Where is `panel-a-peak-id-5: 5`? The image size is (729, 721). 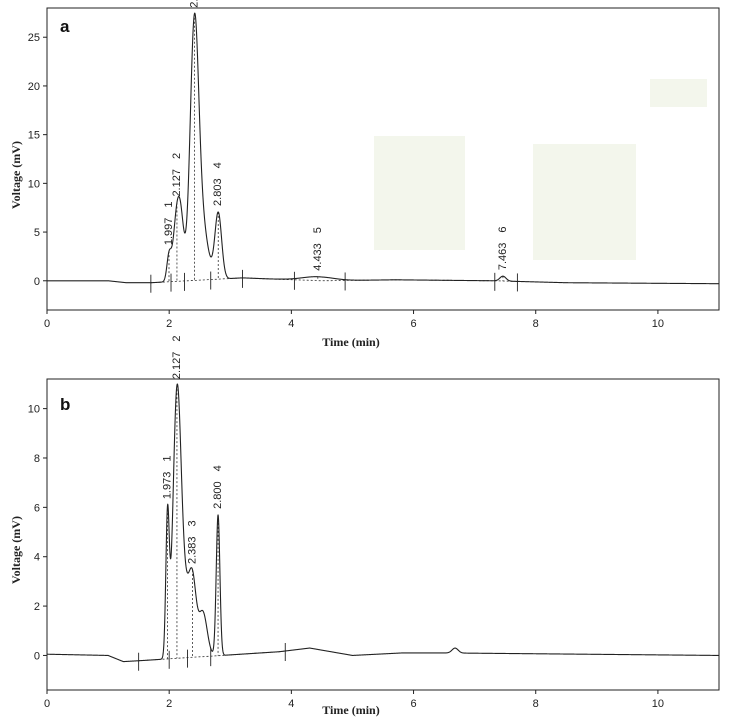
panel-a-peak-id-5: 5 is located at coordinates (318, 230).